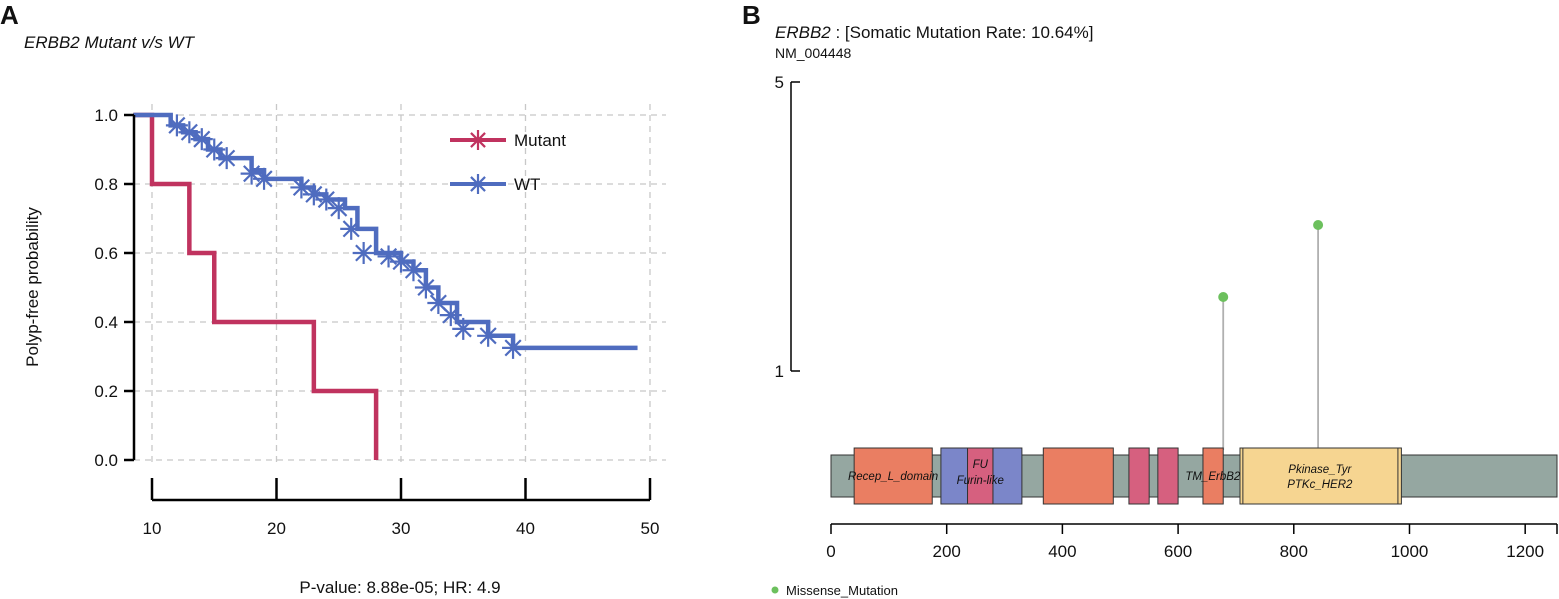  What do you see at coordinates (775, 590) in the screenshot?
I see `legend-missense-dot` at bounding box center [775, 590].